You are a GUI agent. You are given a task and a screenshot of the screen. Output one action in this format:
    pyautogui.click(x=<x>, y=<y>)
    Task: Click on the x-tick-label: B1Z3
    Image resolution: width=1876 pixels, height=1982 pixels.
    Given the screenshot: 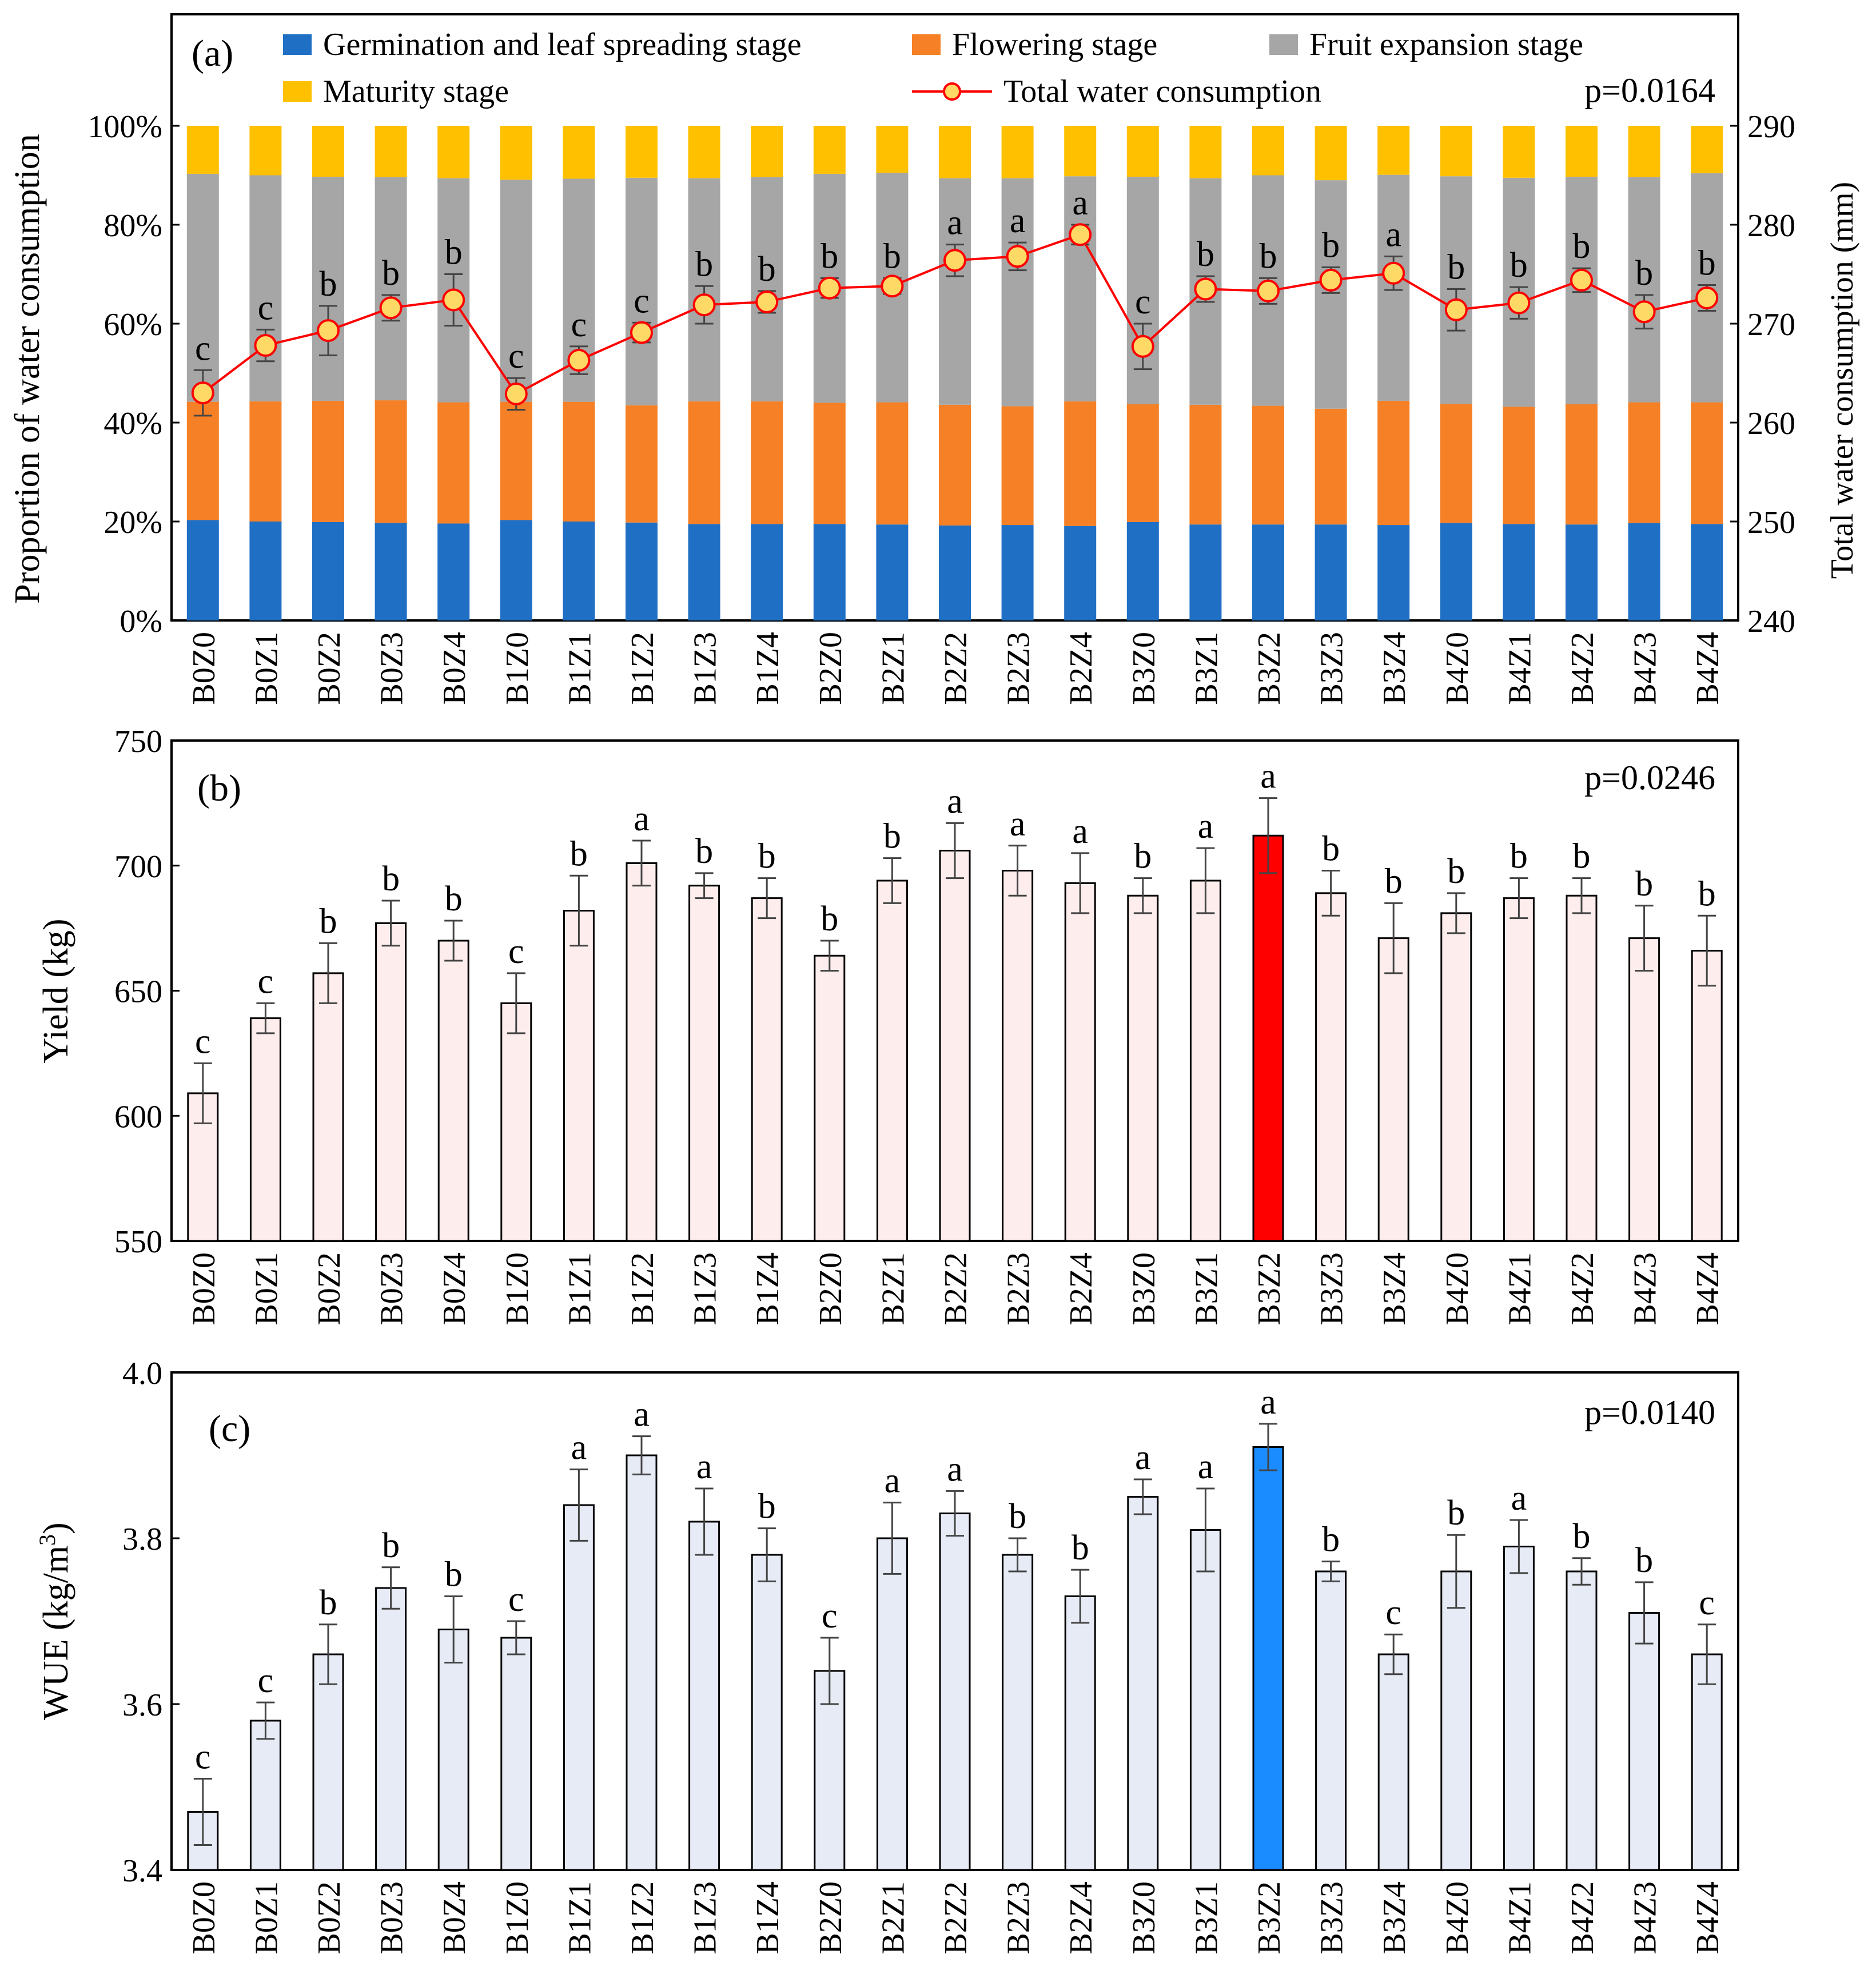 What is the action you would take?
    pyautogui.click(x=705, y=1918)
    